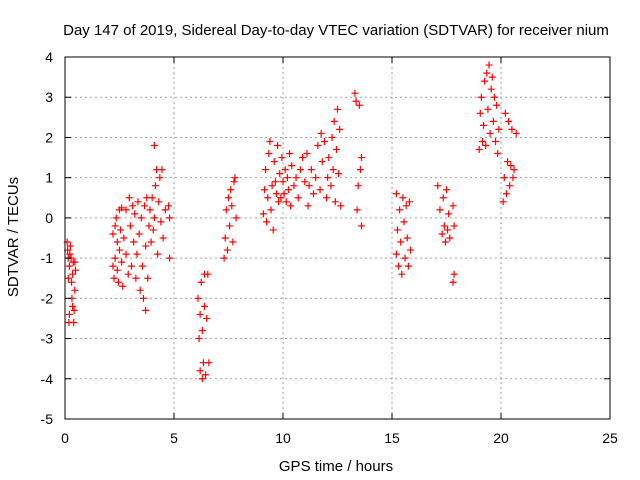  I want to click on y-tick-label: -4, so click(47, 379).